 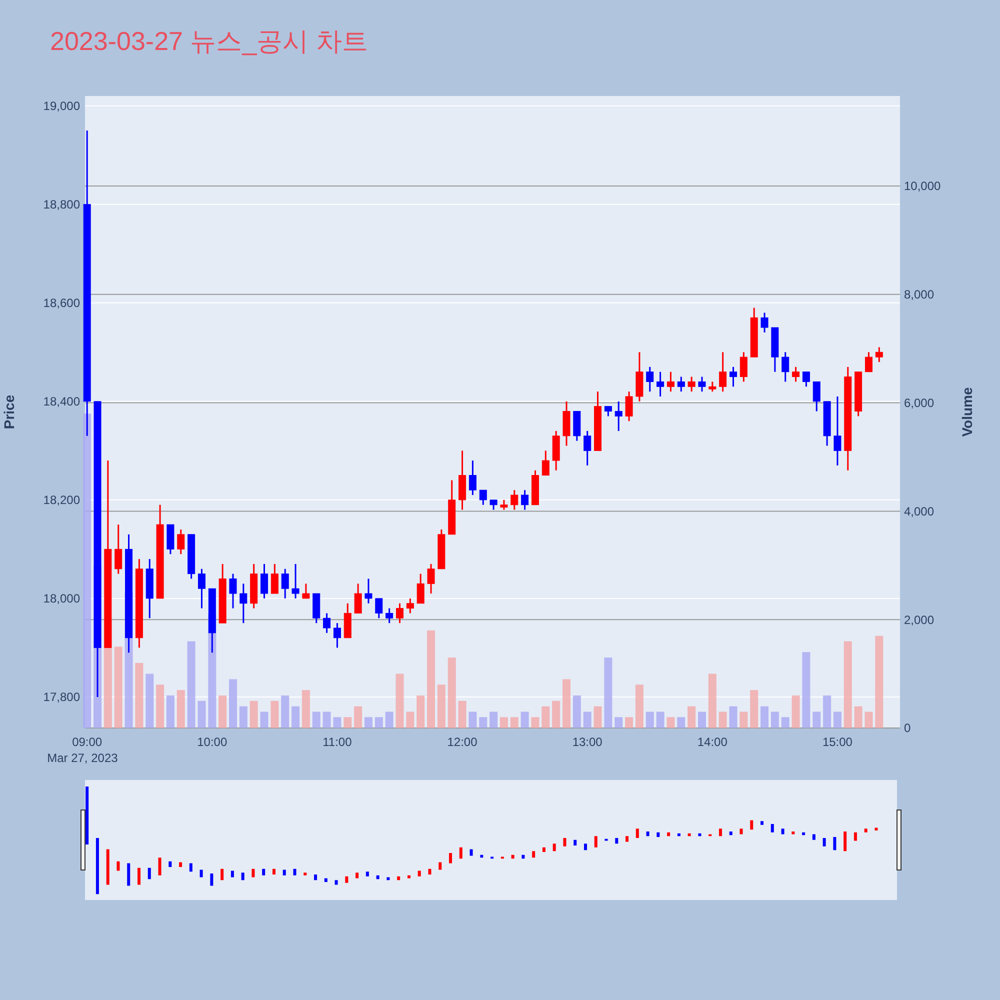 What do you see at coordinates (61, 401) in the screenshot?
I see `y-tick-label: 18,400` at bounding box center [61, 401].